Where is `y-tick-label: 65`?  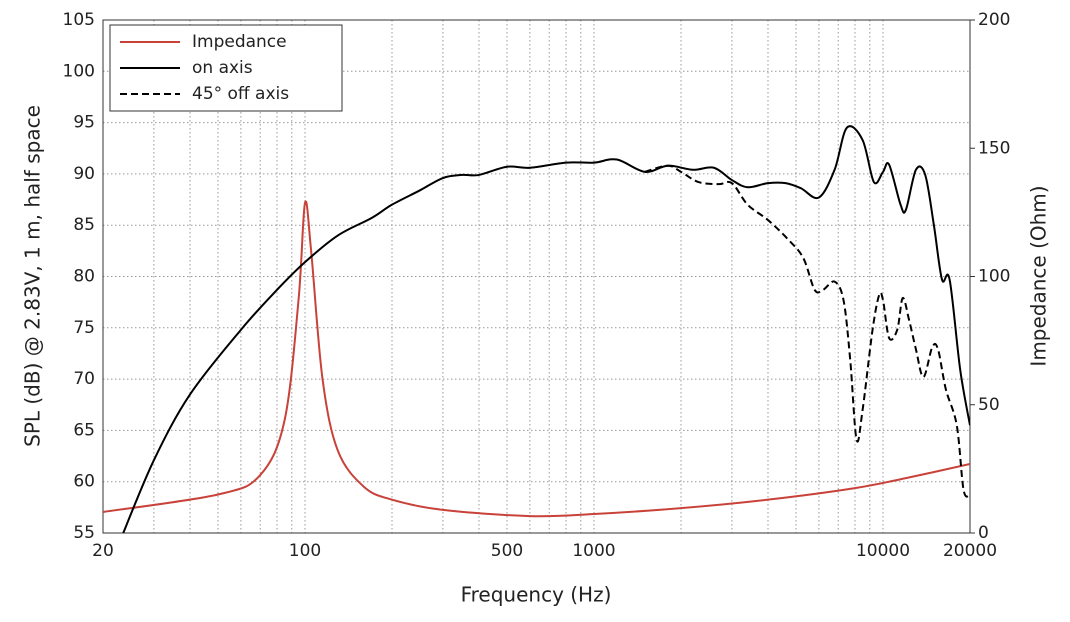 y-tick-label: 65 is located at coordinates (84, 430).